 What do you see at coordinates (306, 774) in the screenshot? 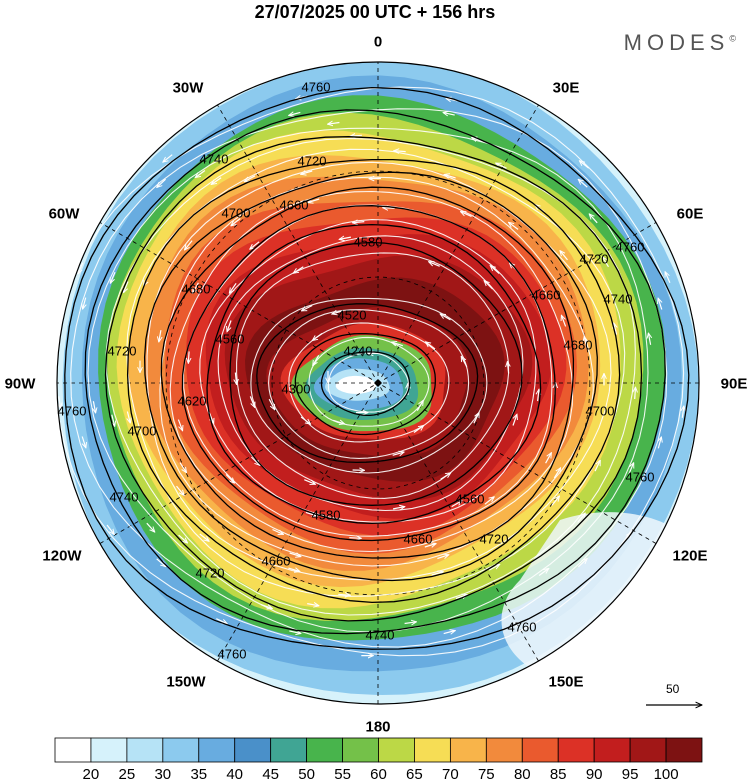
I see `colorbar-tick: 50` at bounding box center [306, 774].